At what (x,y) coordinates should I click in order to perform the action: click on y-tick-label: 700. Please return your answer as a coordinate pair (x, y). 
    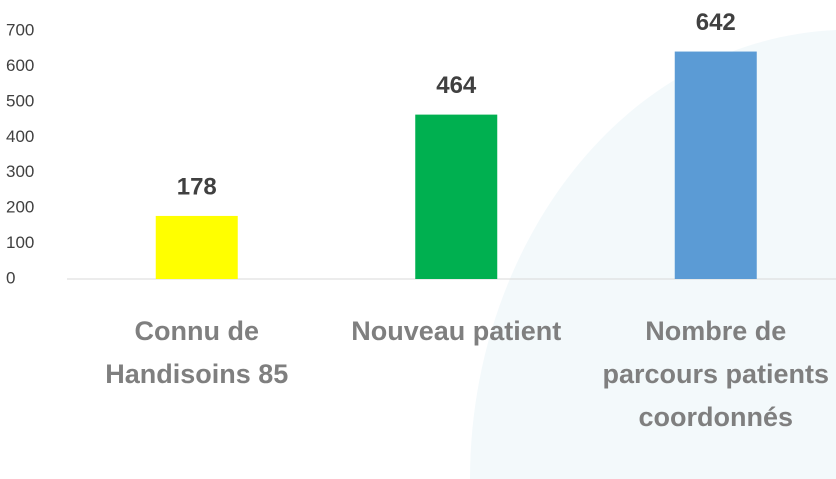
    Looking at the image, I should click on (20, 29).